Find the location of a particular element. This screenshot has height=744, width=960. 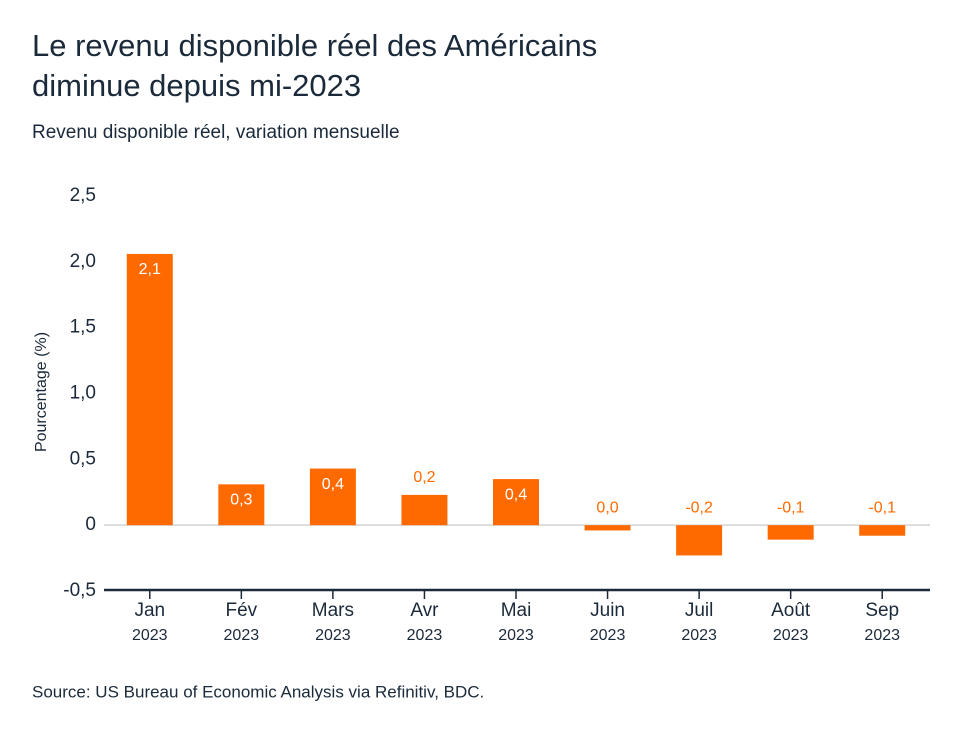

chart-title: Le revenu disponible réel des Américains is located at coordinates (314, 45).